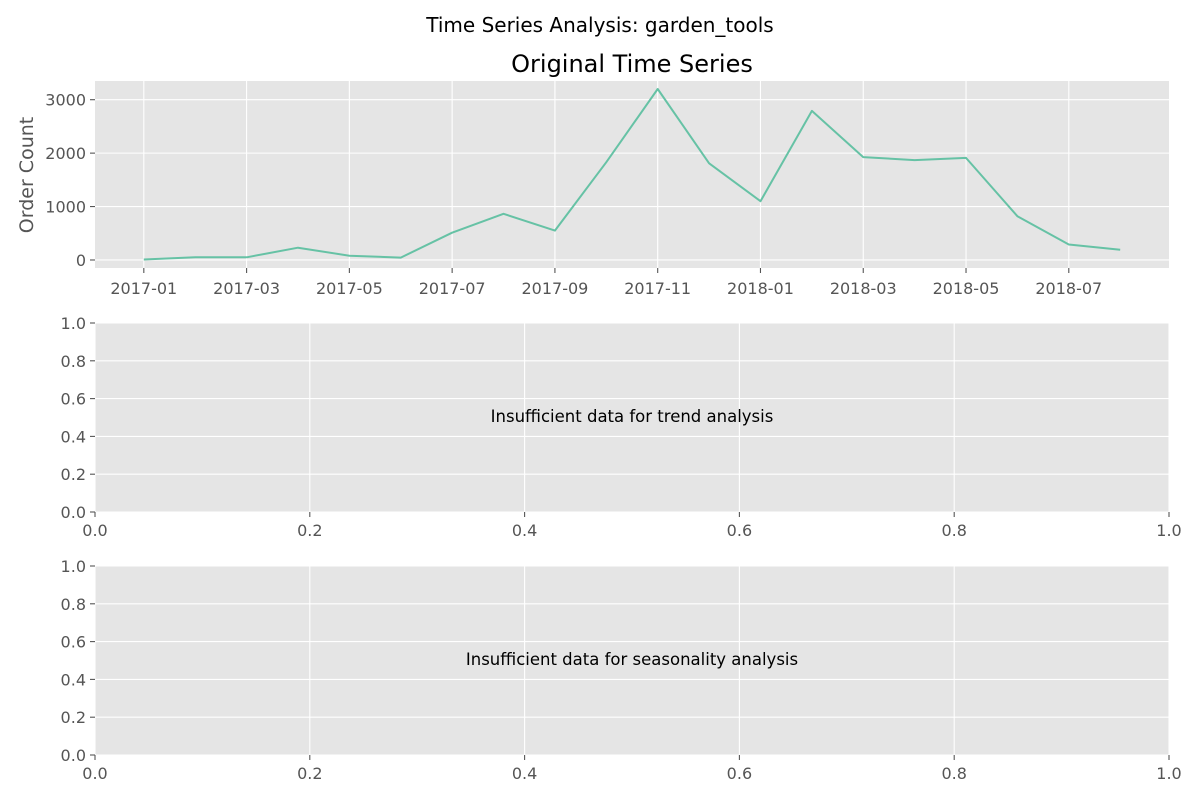  Describe the element at coordinates (1168, 530) in the screenshot. I see `trend-xtick-label: 1.0` at that location.